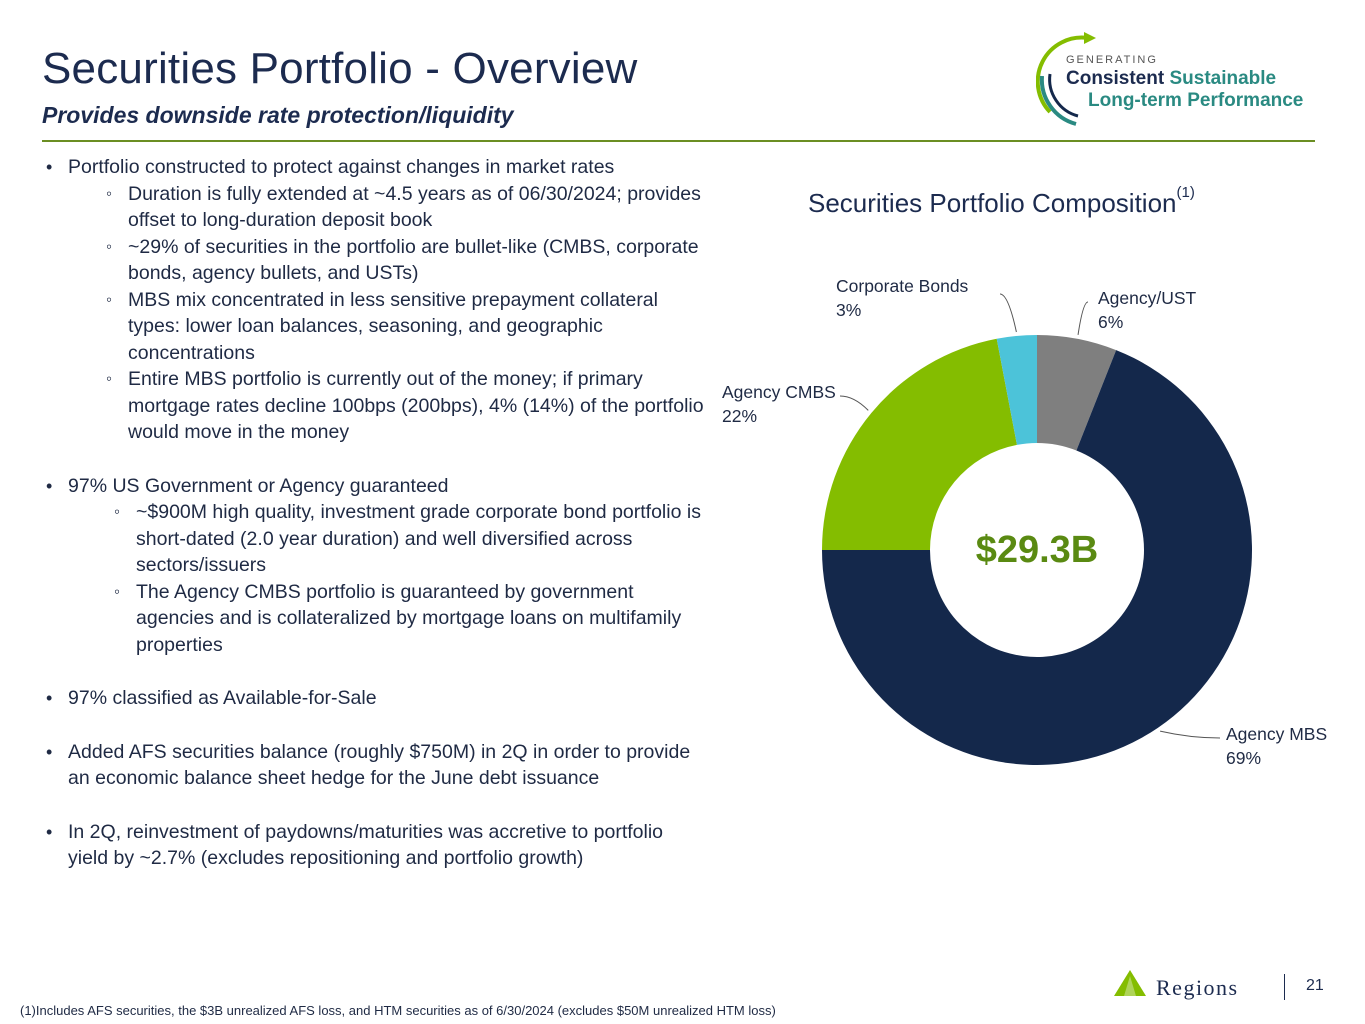 The image size is (1365, 1024). What do you see at coordinates (902, 286) in the screenshot?
I see `slice-name-label: Corporate Bonds` at bounding box center [902, 286].